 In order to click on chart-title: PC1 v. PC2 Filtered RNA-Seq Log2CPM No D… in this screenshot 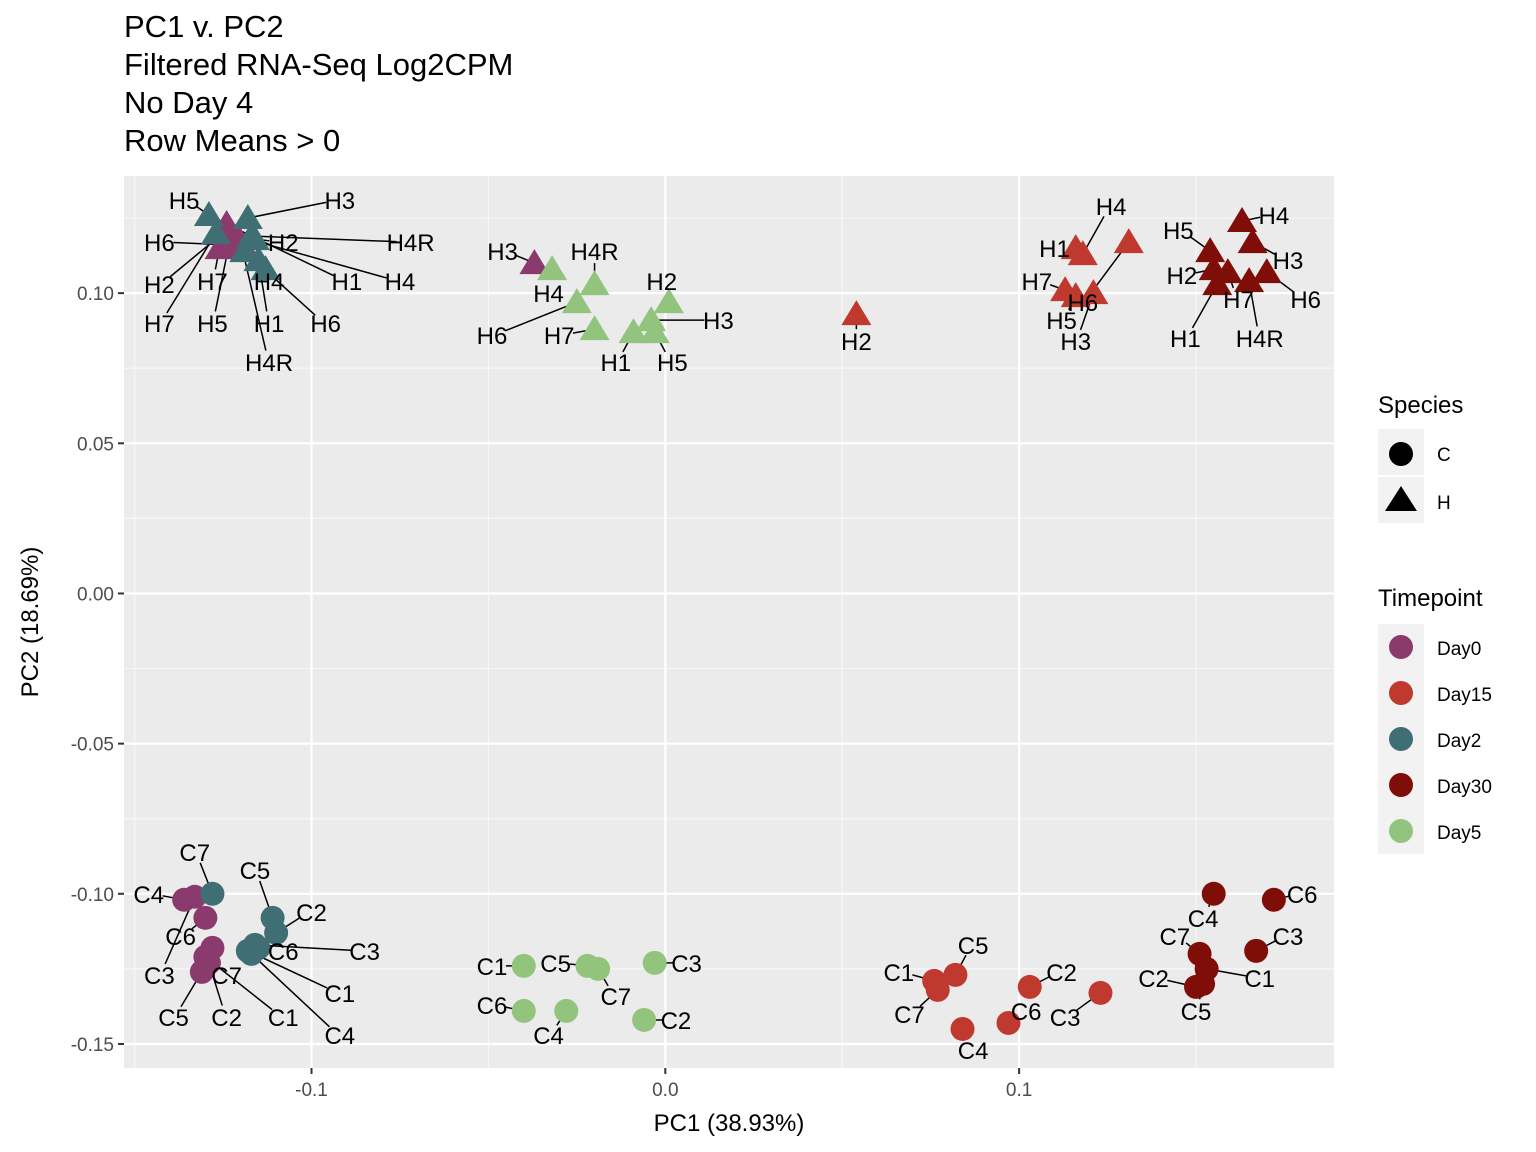, I will do `click(318, 83)`.